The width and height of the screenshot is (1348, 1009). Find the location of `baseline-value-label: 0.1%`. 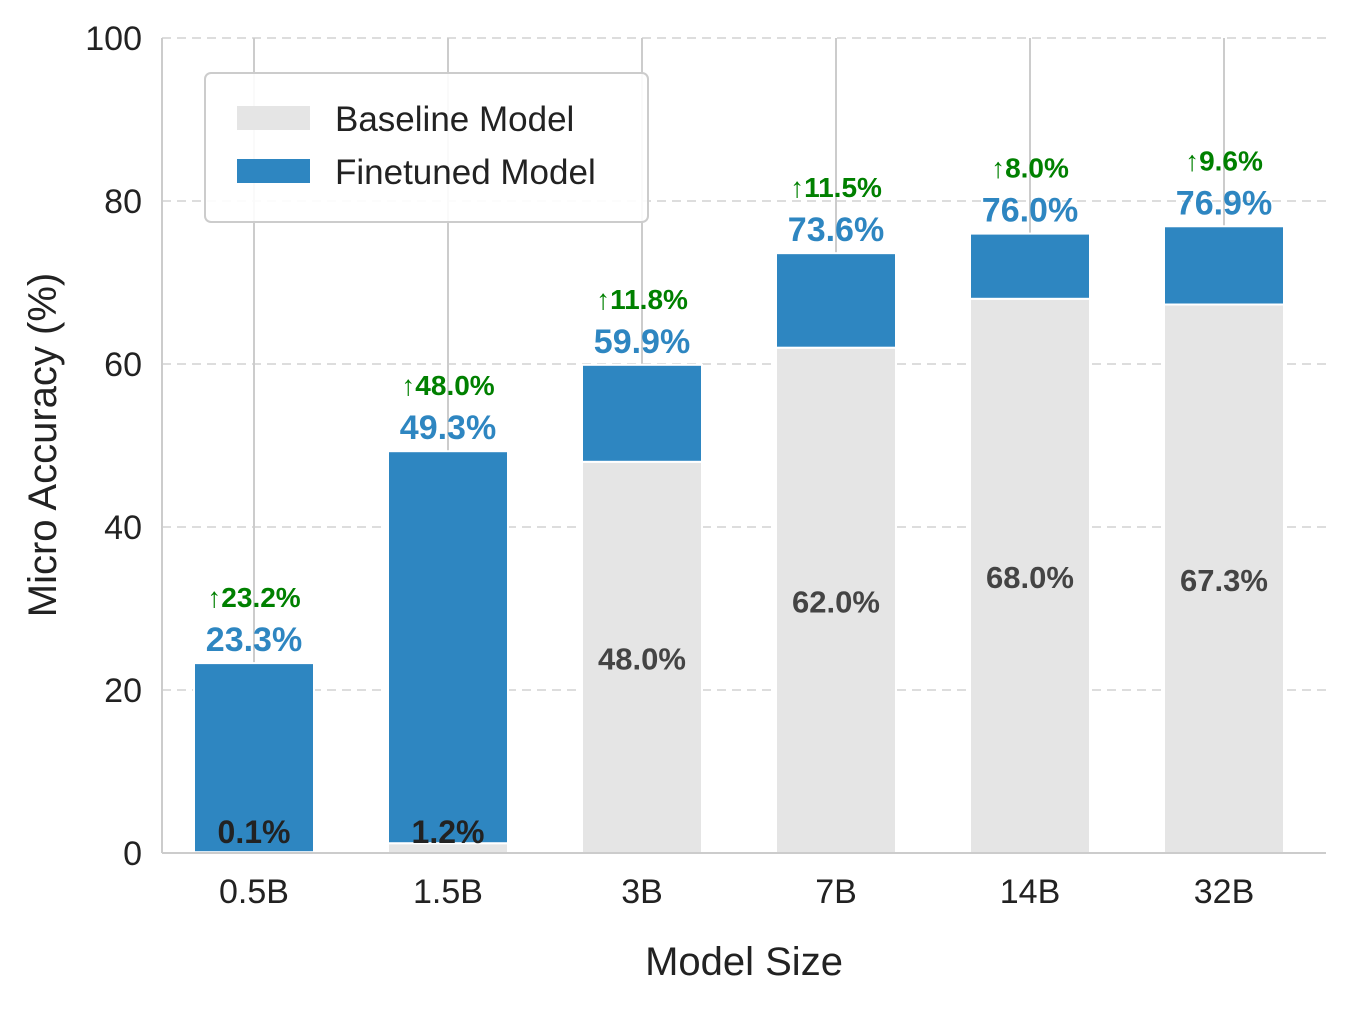

baseline-value-label: 0.1% is located at coordinates (254, 832).